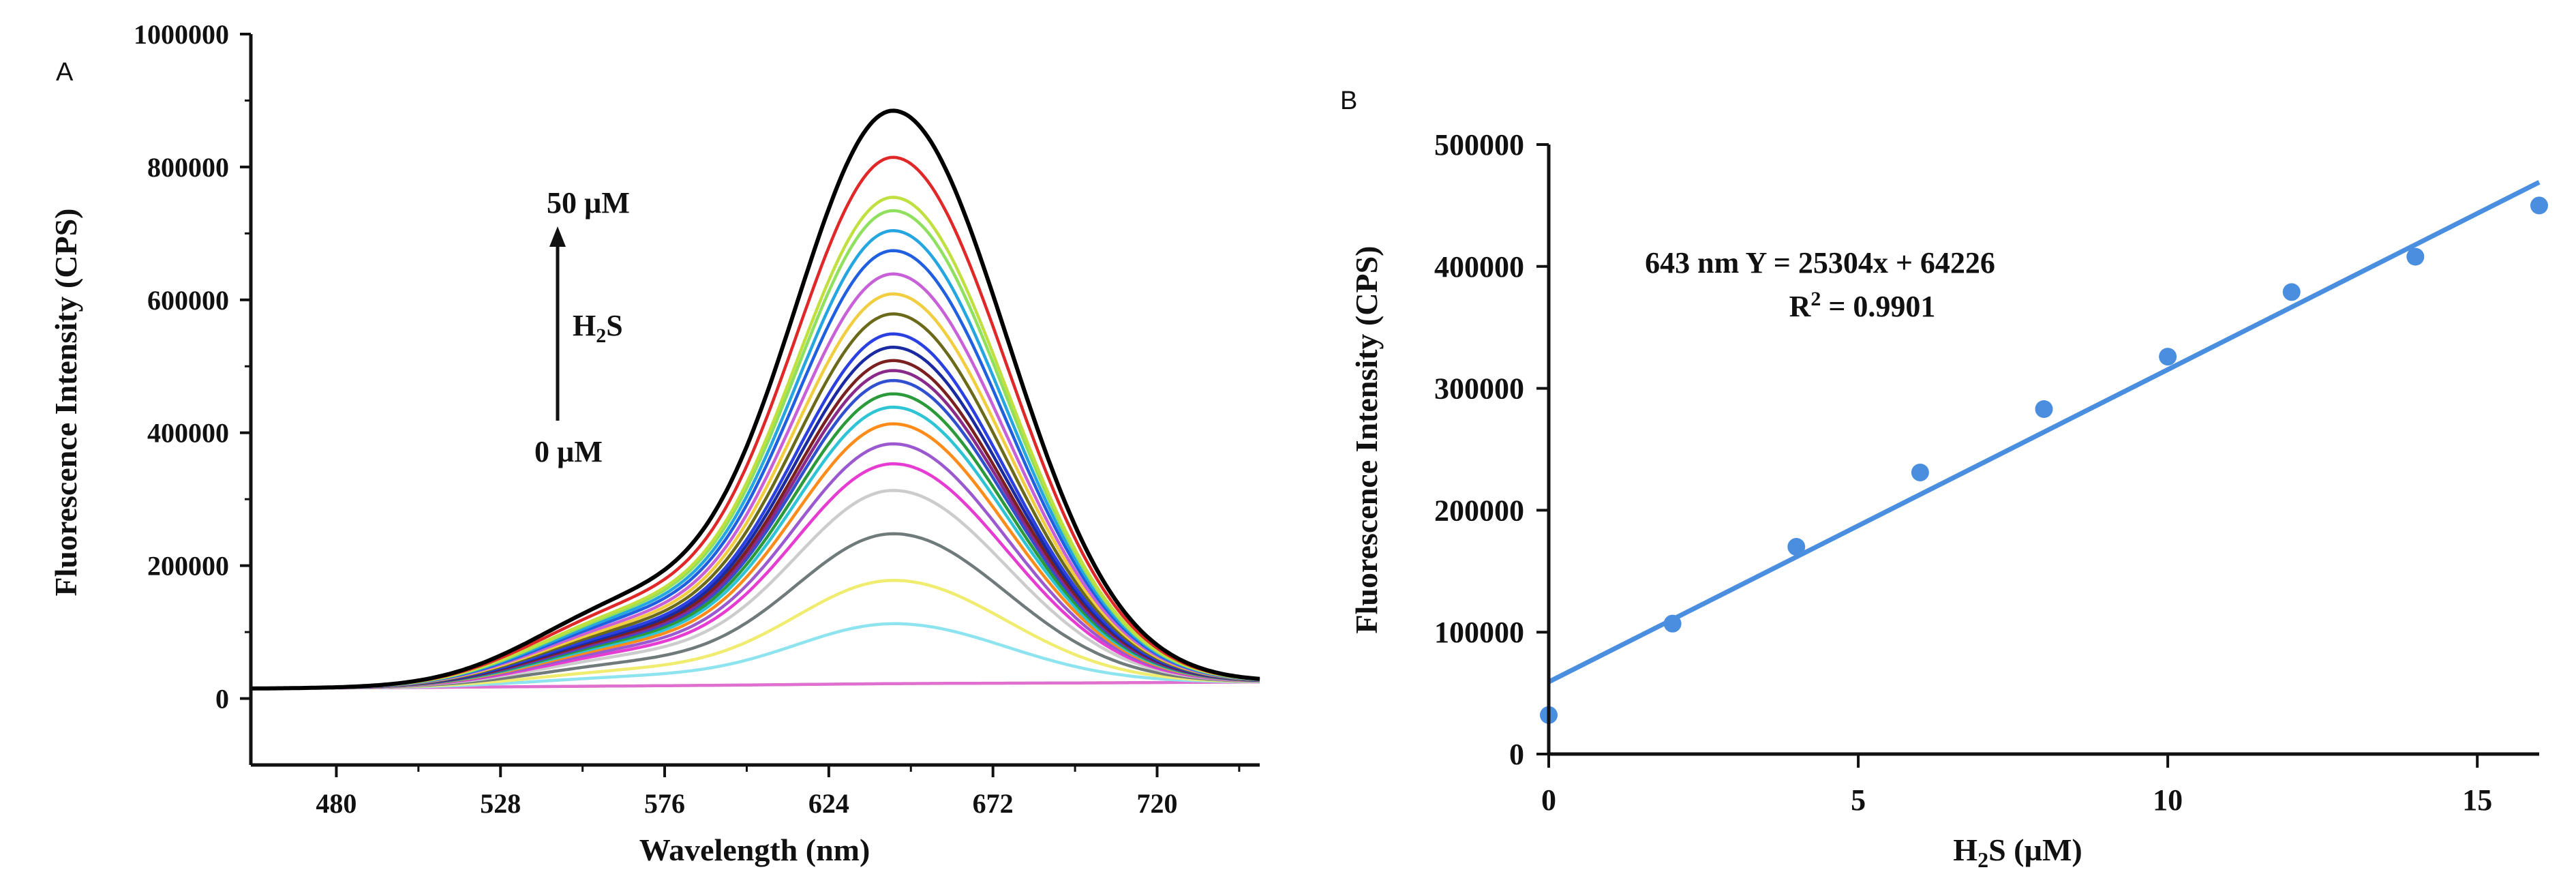  Describe the element at coordinates (1859, 800) in the screenshot. I see `panel-b-x-tick-label-1: 5` at that location.